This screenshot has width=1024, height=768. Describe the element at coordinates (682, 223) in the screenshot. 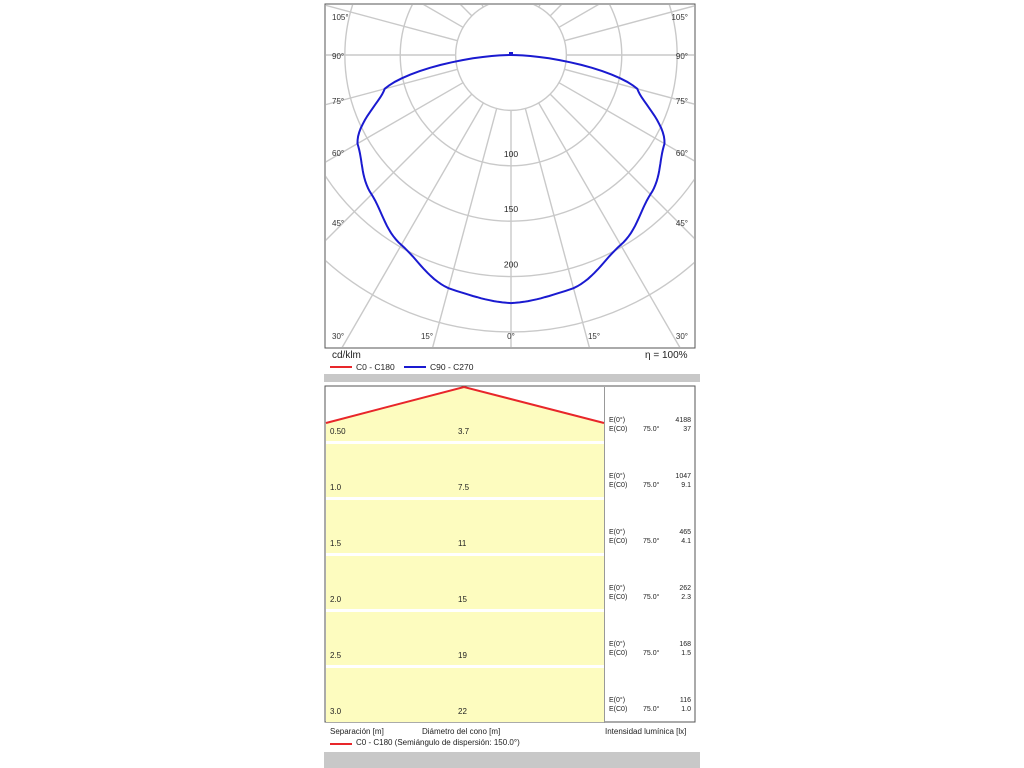

I see `angle-label-right: 45°` at that location.